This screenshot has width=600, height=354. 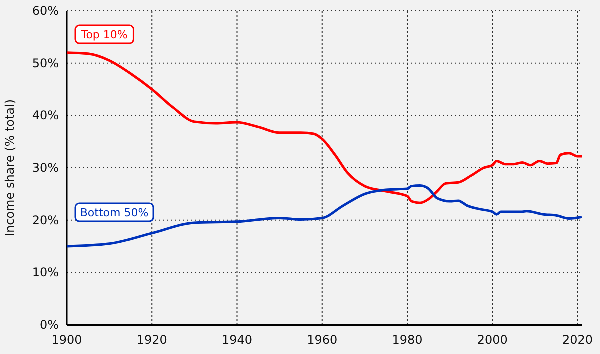 I want to click on y-tick-label: 50%, so click(x=45, y=63).